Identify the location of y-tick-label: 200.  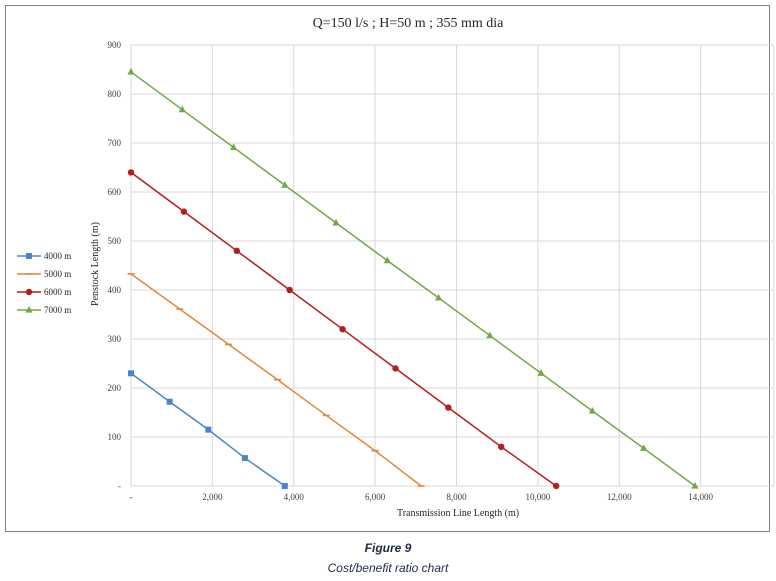
(115, 388).